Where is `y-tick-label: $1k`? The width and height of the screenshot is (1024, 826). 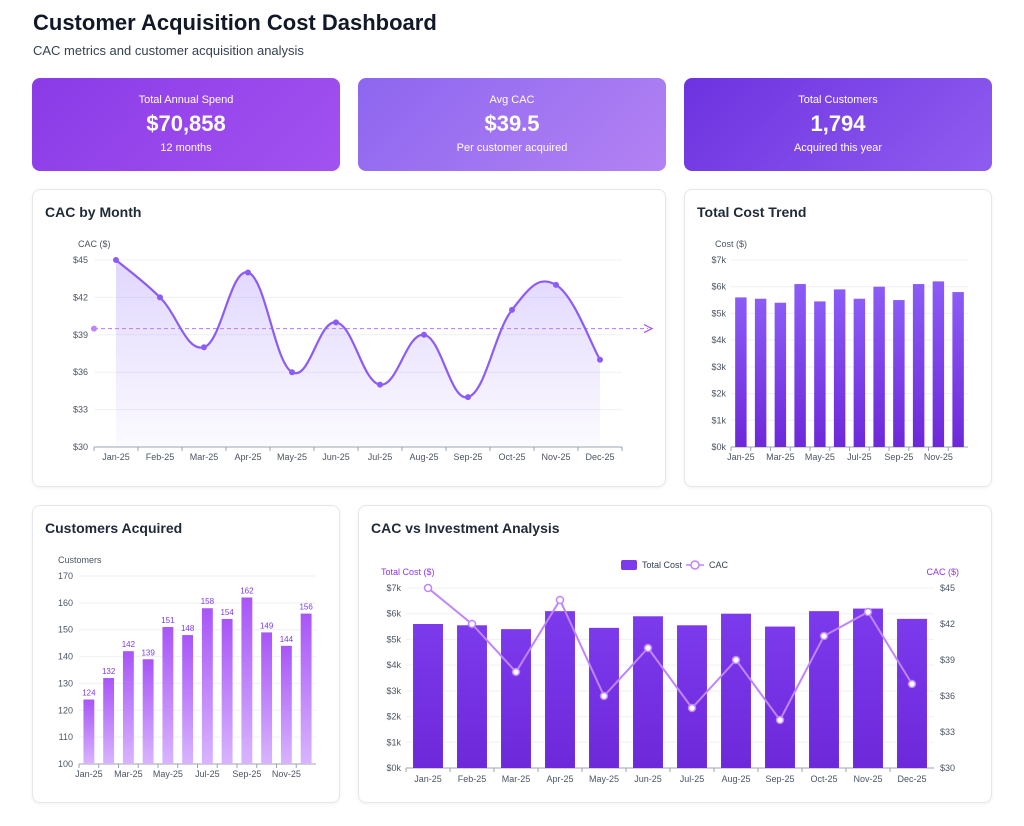 y-tick-label: $1k is located at coordinates (718, 420).